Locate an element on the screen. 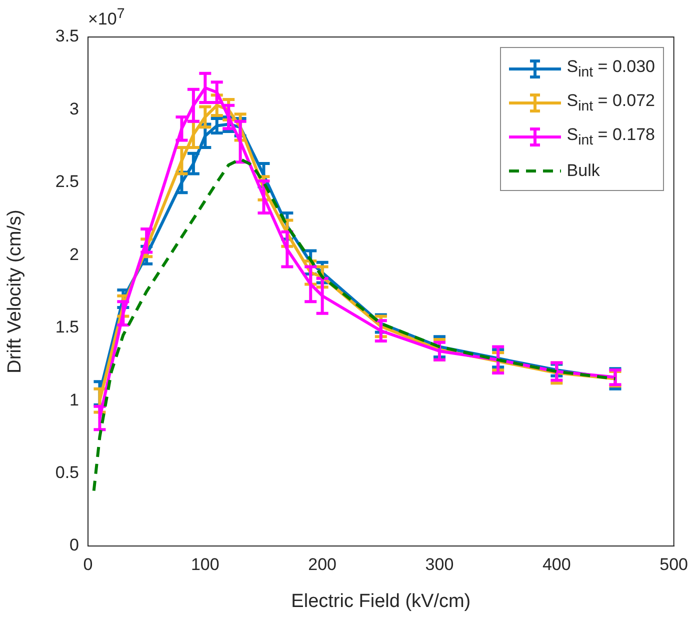  y-axis-title: Drift Velocity (cm/s) is located at coordinates (15, 292).